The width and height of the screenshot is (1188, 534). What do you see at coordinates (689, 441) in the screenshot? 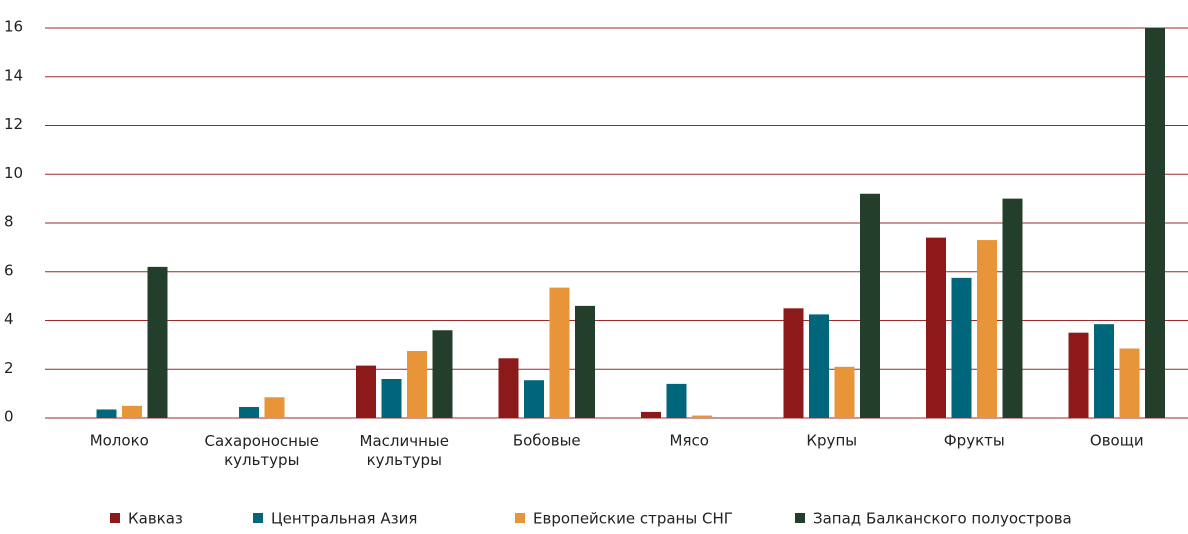
I see `x-tick-label: Мясо` at bounding box center [689, 441].